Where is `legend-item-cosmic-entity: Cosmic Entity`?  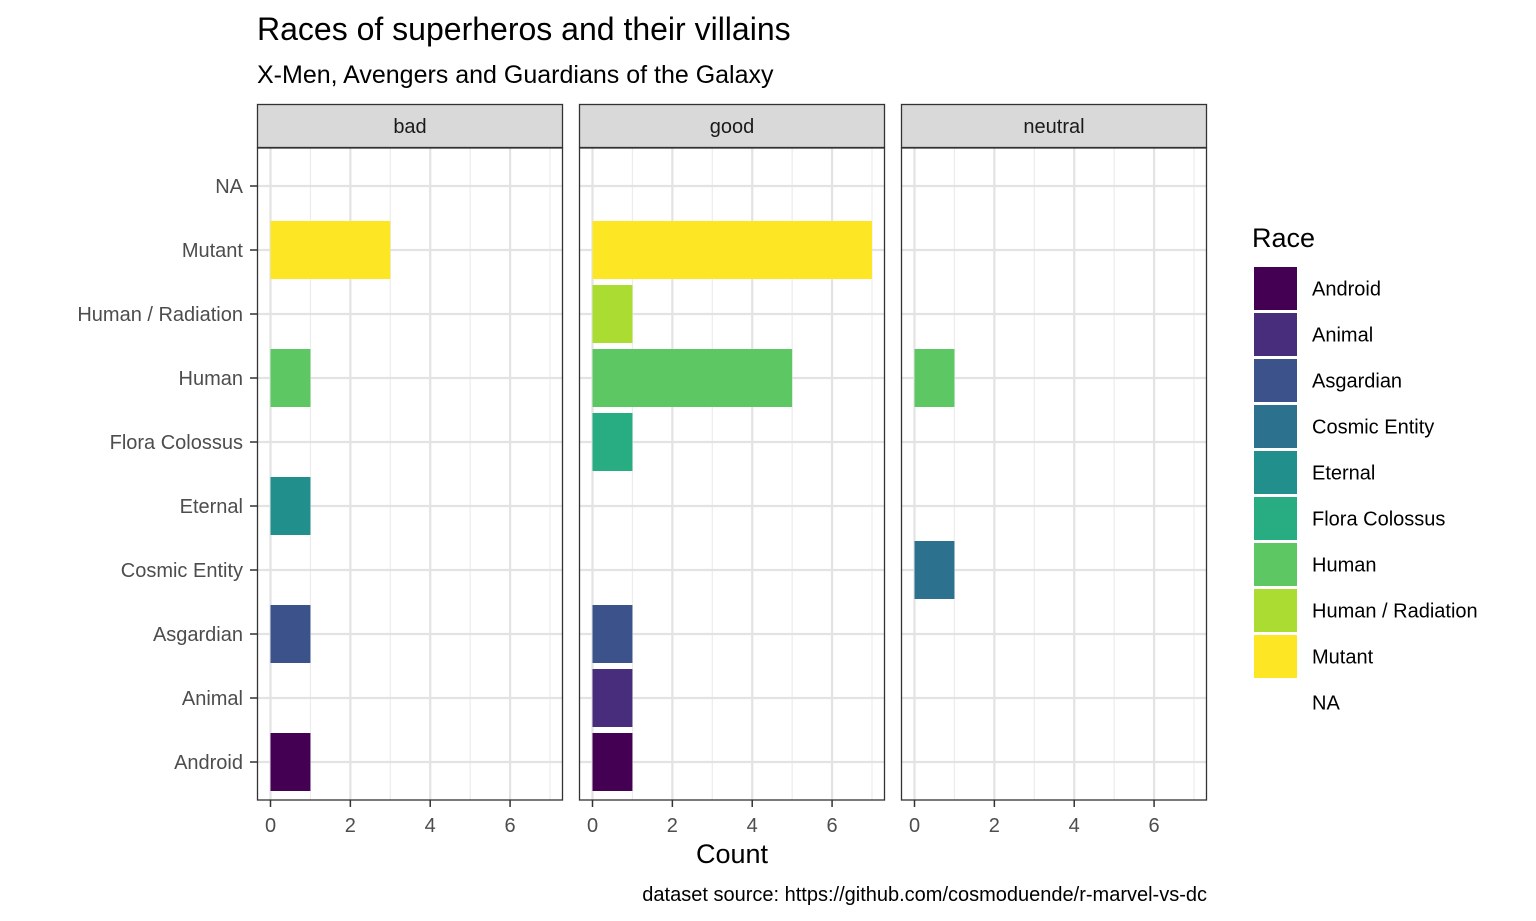 legend-item-cosmic-entity: Cosmic Entity is located at coordinates (1344, 426).